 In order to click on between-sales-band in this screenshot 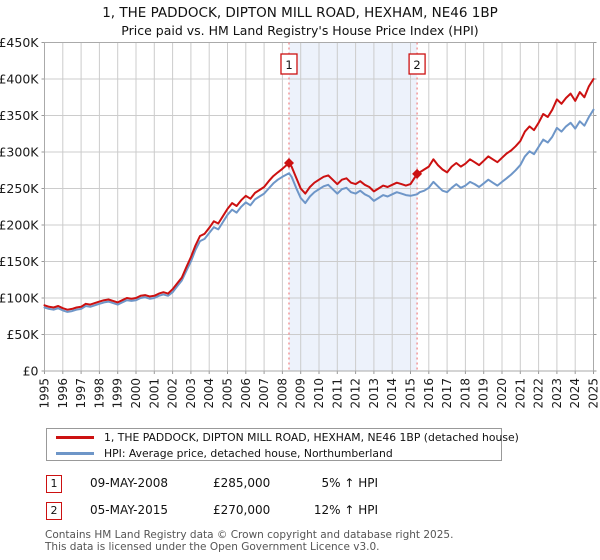, I will do `click(353, 206)`.